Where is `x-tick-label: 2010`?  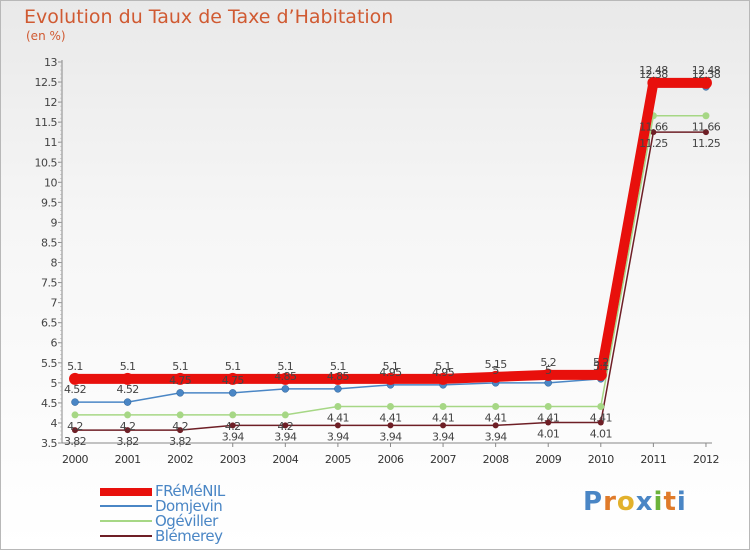
x-tick-label: 2010 is located at coordinates (601, 459).